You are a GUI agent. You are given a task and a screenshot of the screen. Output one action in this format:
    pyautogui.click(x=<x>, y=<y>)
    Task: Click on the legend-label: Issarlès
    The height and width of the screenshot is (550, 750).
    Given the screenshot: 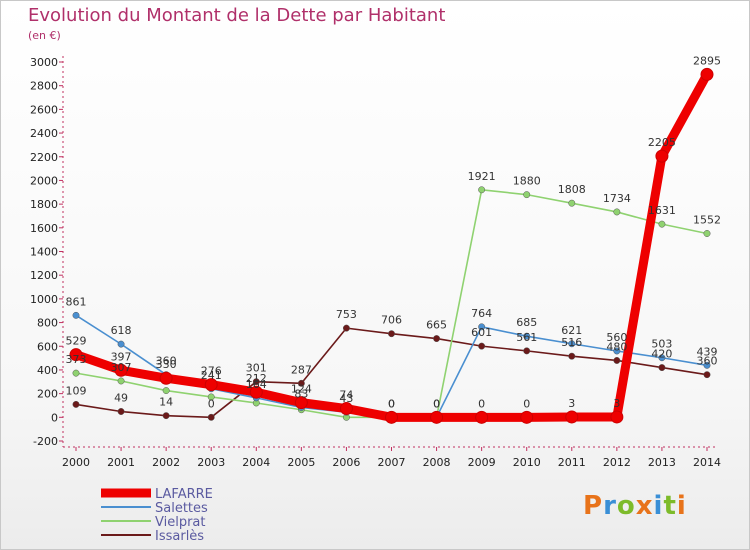 What is the action you would take?
    pyautogui.click(x=179, y=536)
    